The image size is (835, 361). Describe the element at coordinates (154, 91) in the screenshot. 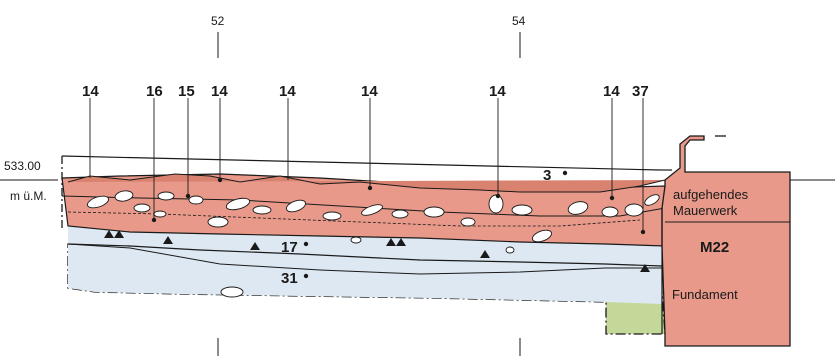

I see `label-16: 16` at that location.